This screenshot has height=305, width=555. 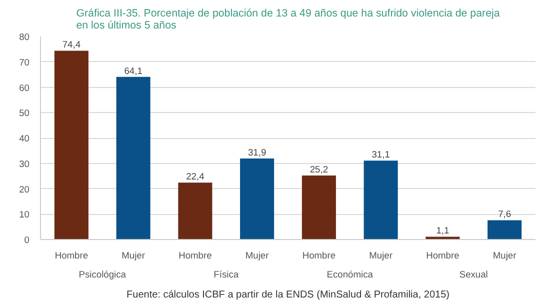 I want to click on y-tick-label: 40, so click(x=24, y=139).